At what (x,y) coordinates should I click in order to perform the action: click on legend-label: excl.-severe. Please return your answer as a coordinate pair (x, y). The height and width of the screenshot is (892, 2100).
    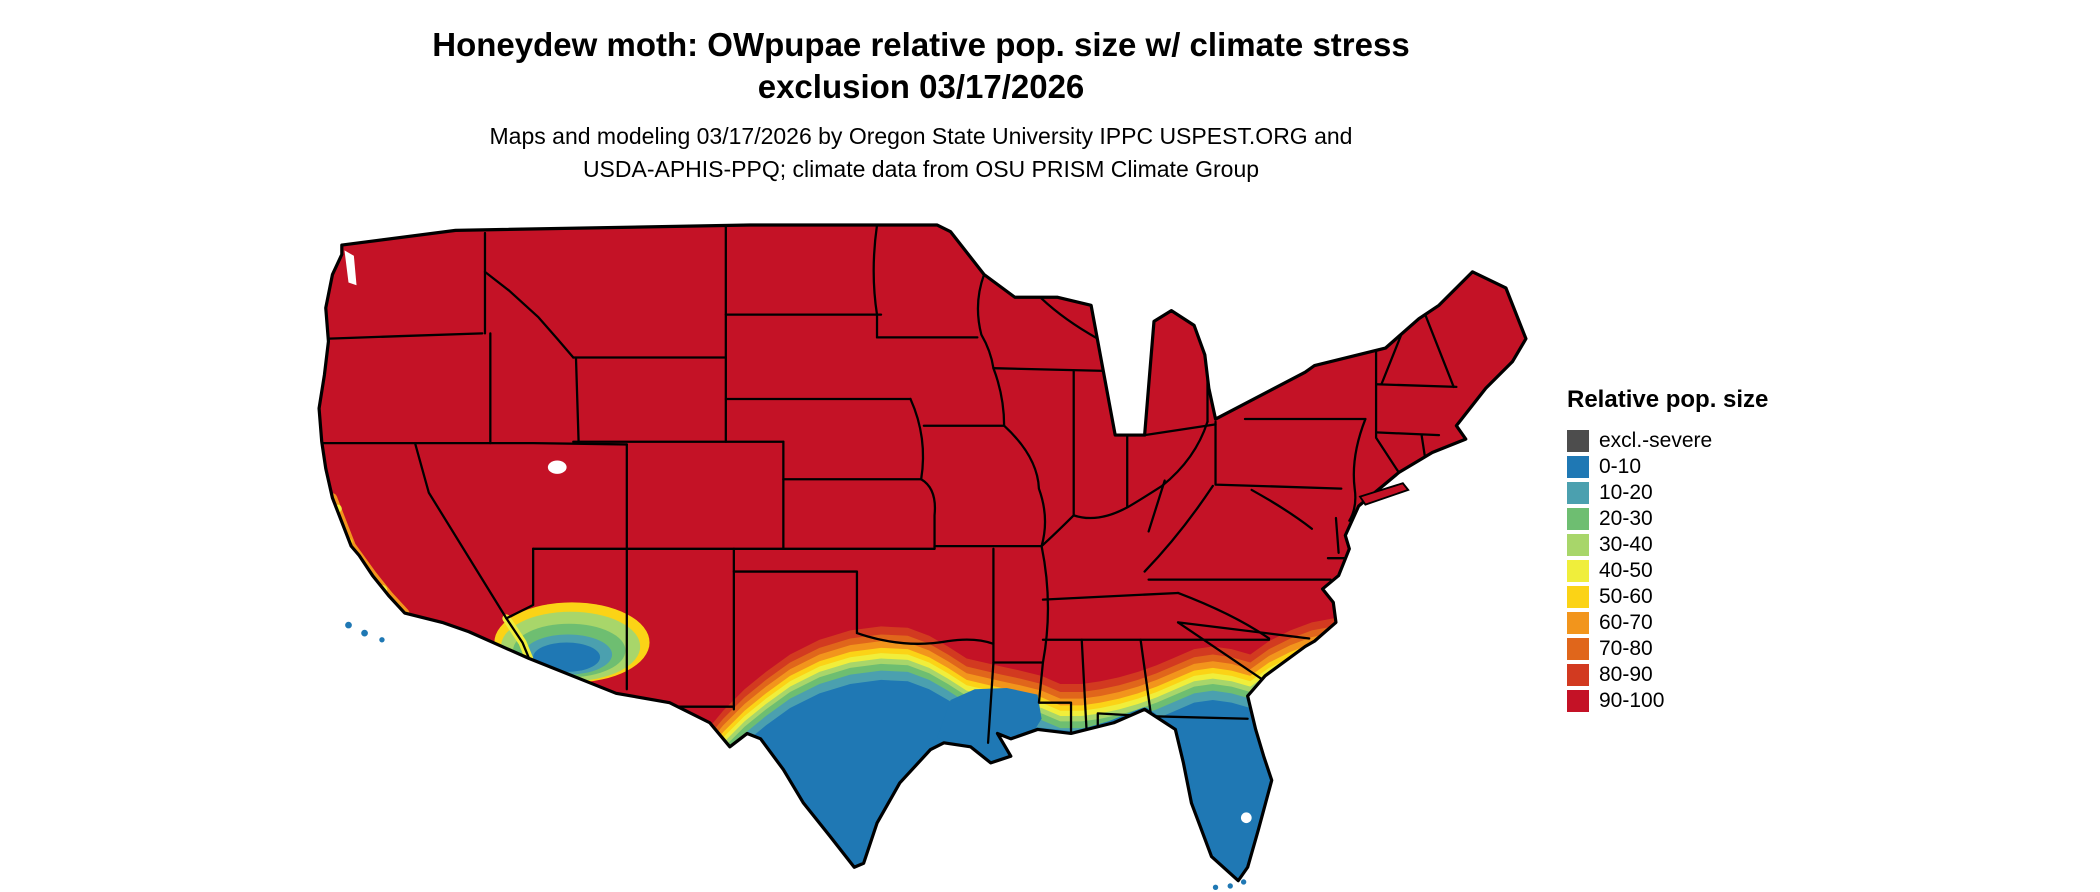
    Looking at the image, I should click on (1656, 440).